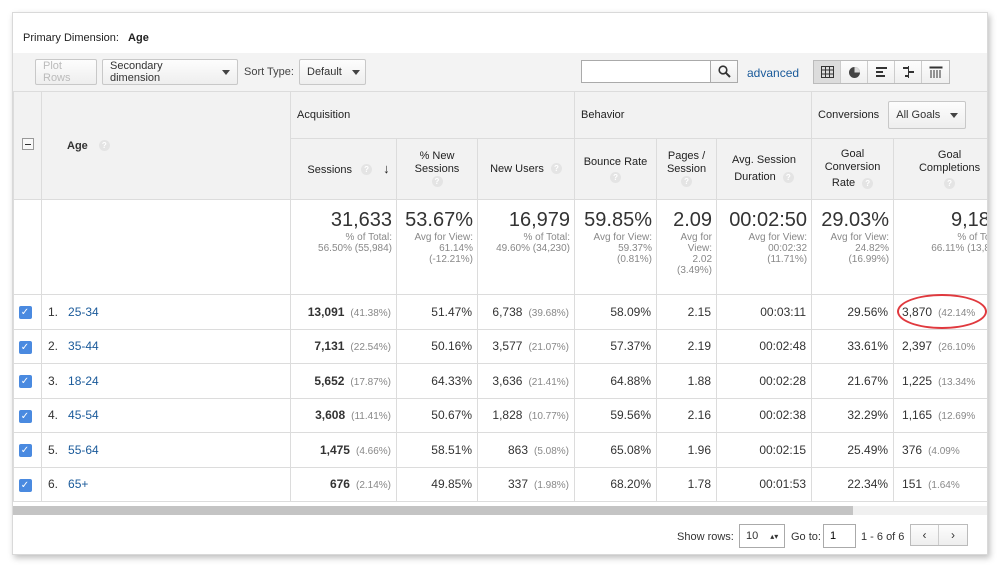  I want to click on performance-view-button, so click(881, 72).